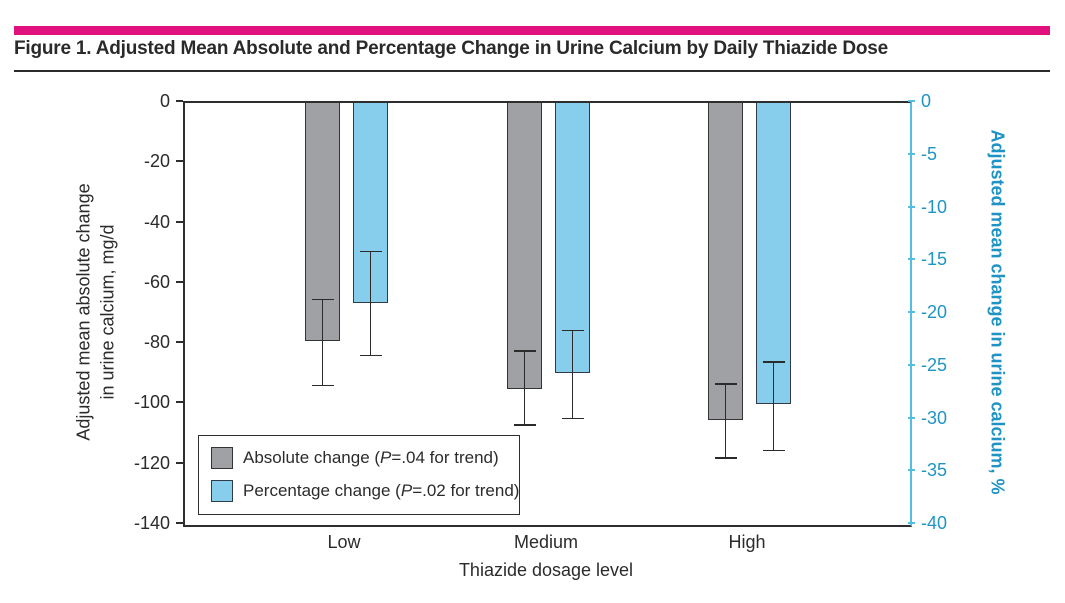 This screenshot has height=603, width=1065. Describe the element at coordinates (179, 342) in the screenshot. I see `left-axis-tick--80` at that location.